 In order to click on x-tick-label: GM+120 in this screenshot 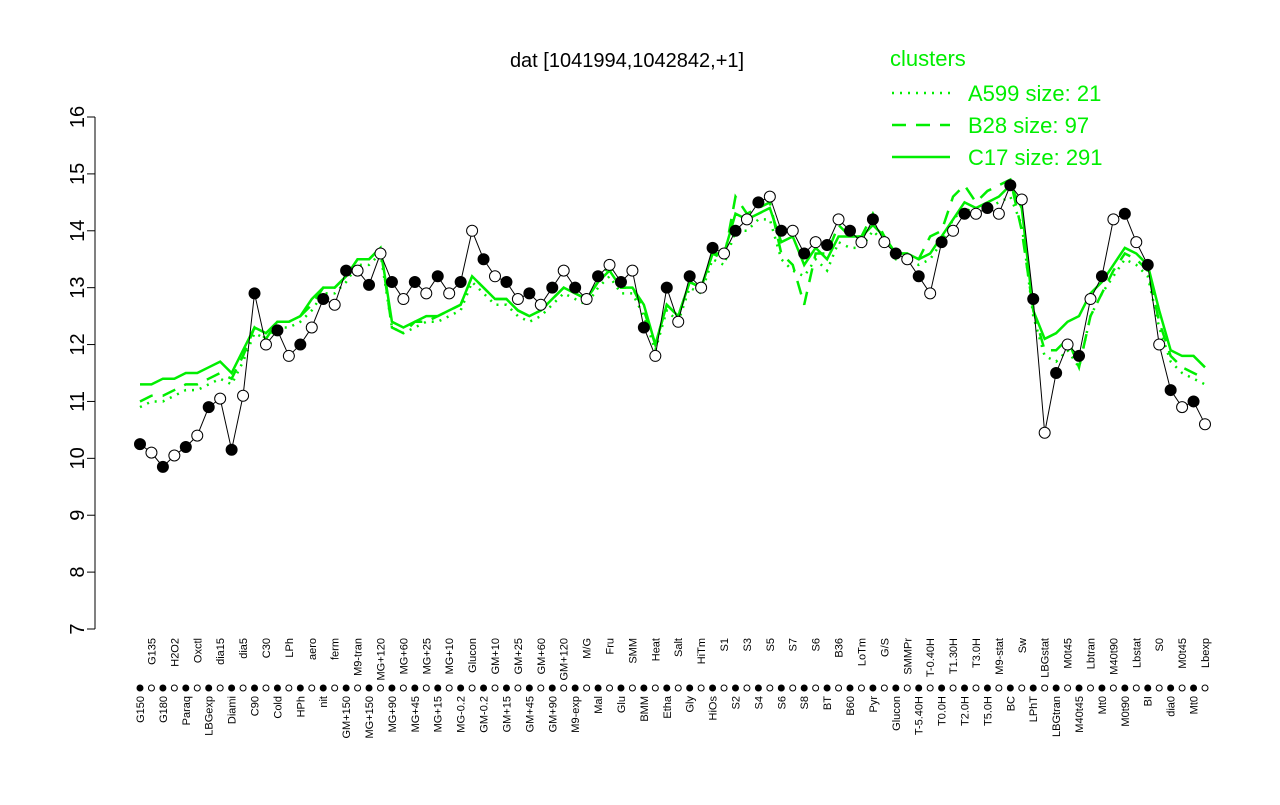, I will do `click(565, 659)`.